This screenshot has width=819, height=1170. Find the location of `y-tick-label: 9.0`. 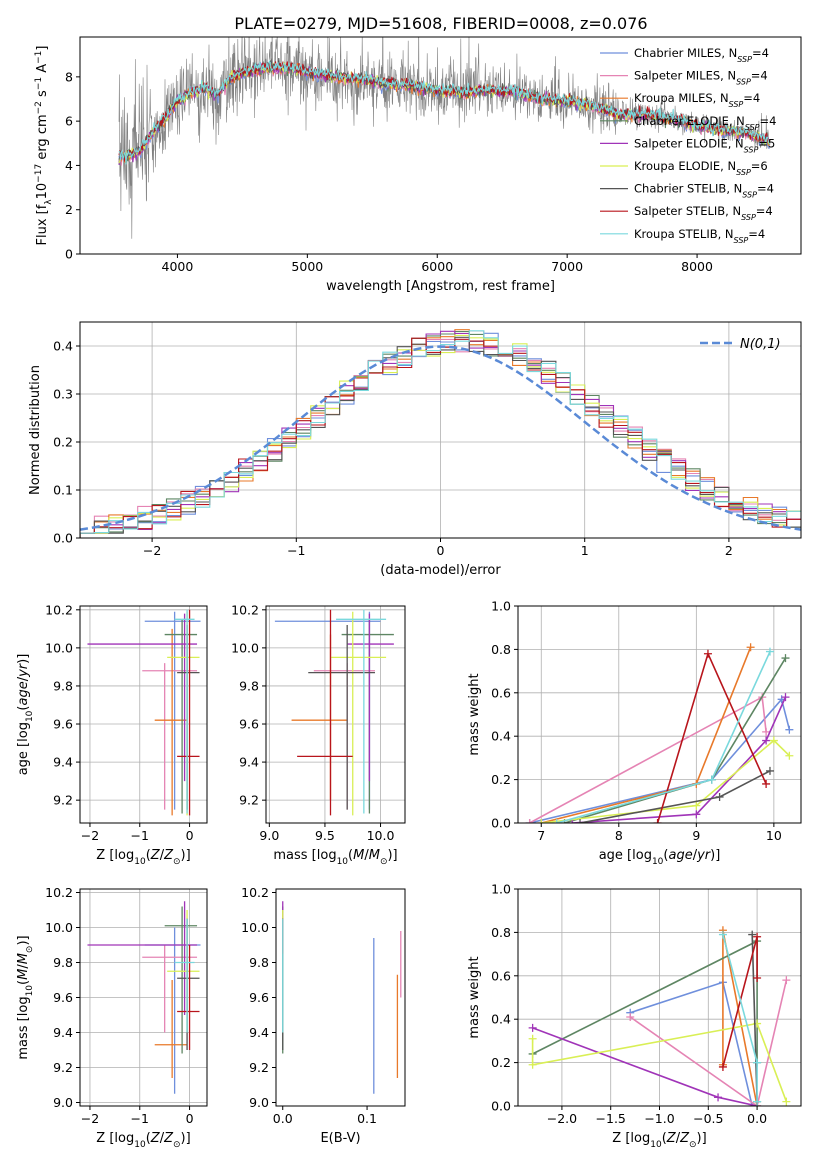

y-tick-label: 9.0 is located at coordinates (259, 1102).